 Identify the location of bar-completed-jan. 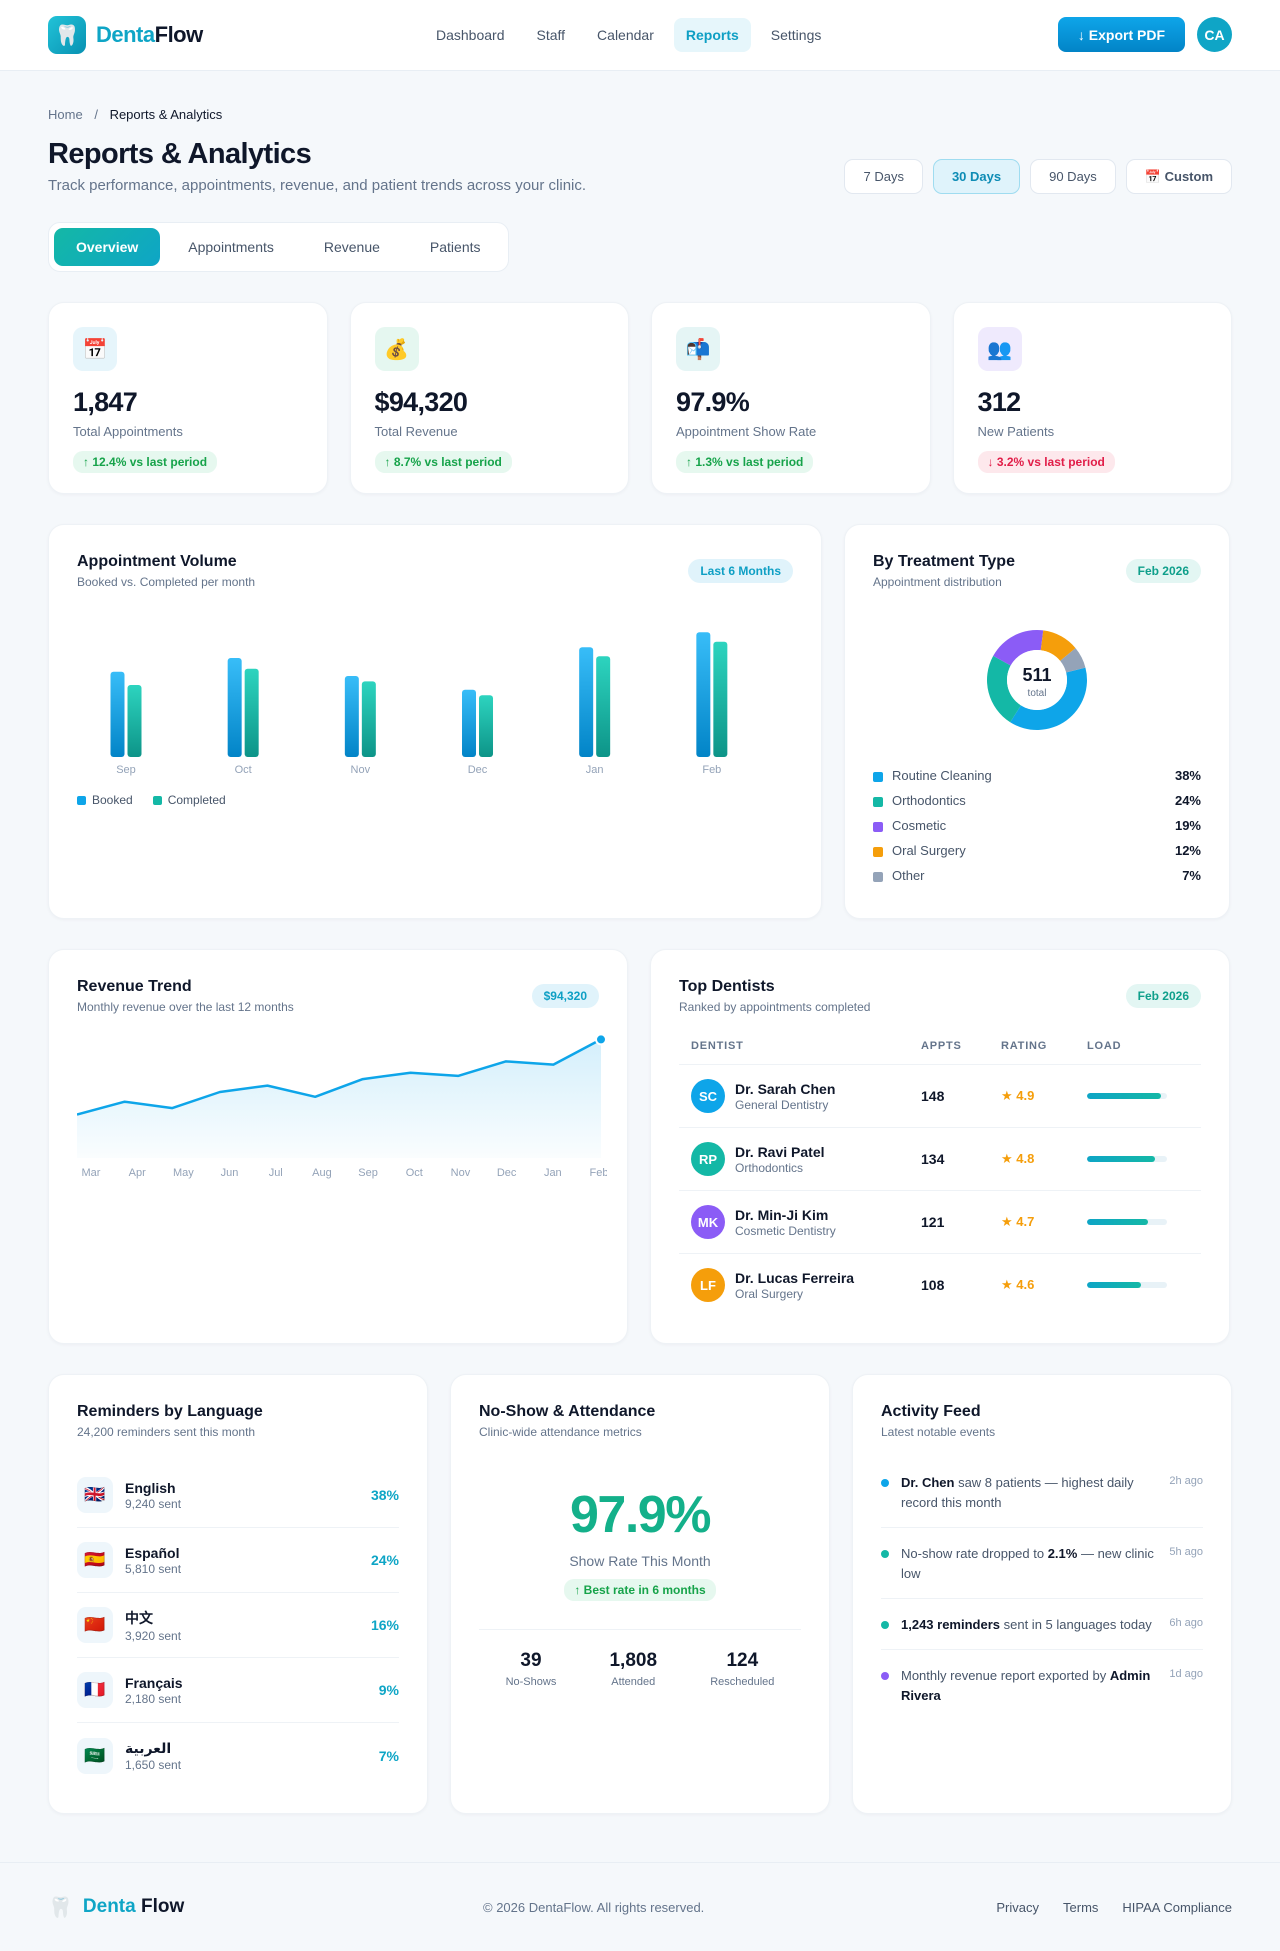
(603, 706).